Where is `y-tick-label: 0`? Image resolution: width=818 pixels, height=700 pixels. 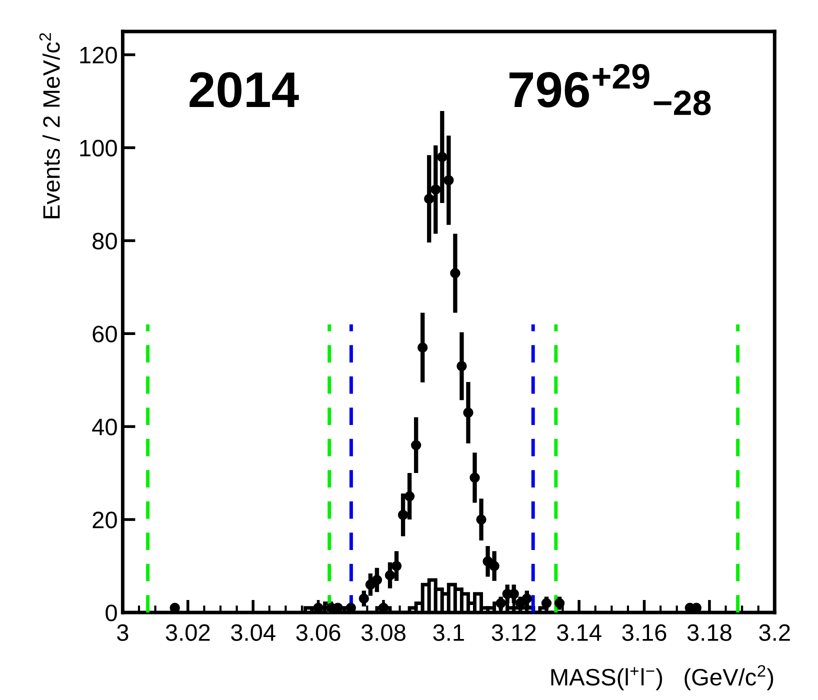 y-tick-label: 0 is located at coordinates (111, 613).